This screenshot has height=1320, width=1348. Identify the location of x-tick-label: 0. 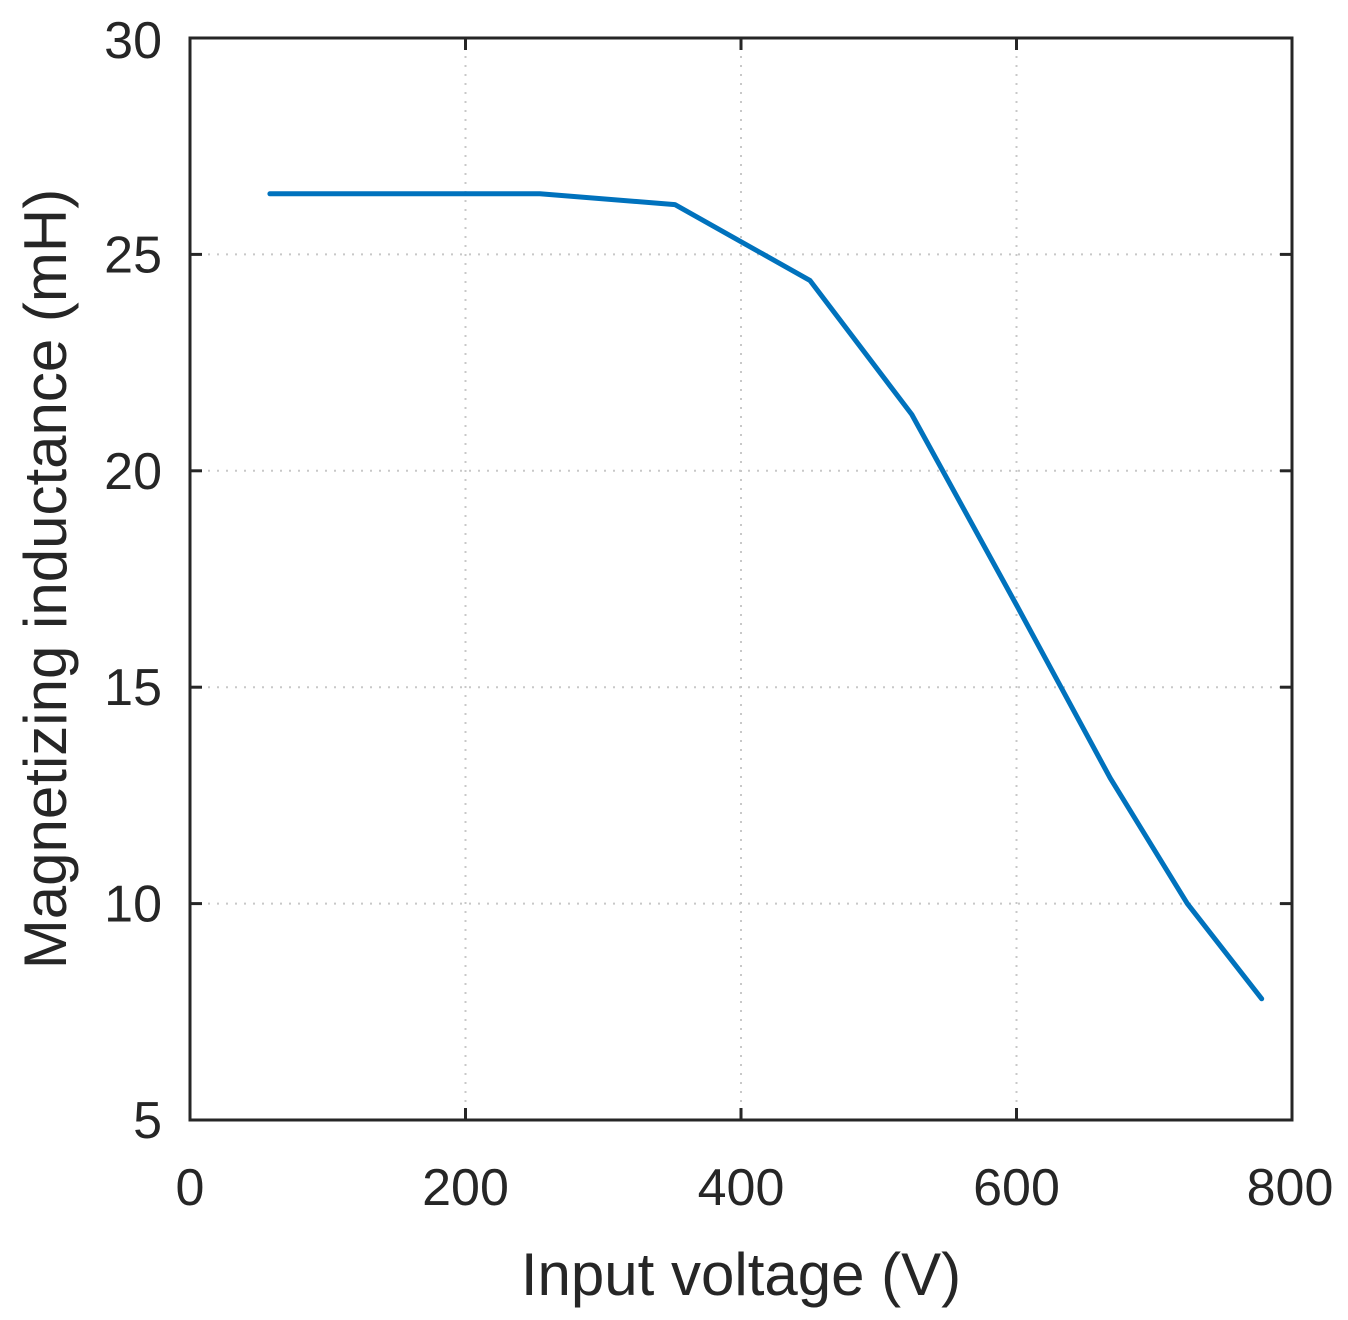
(190, 1188).